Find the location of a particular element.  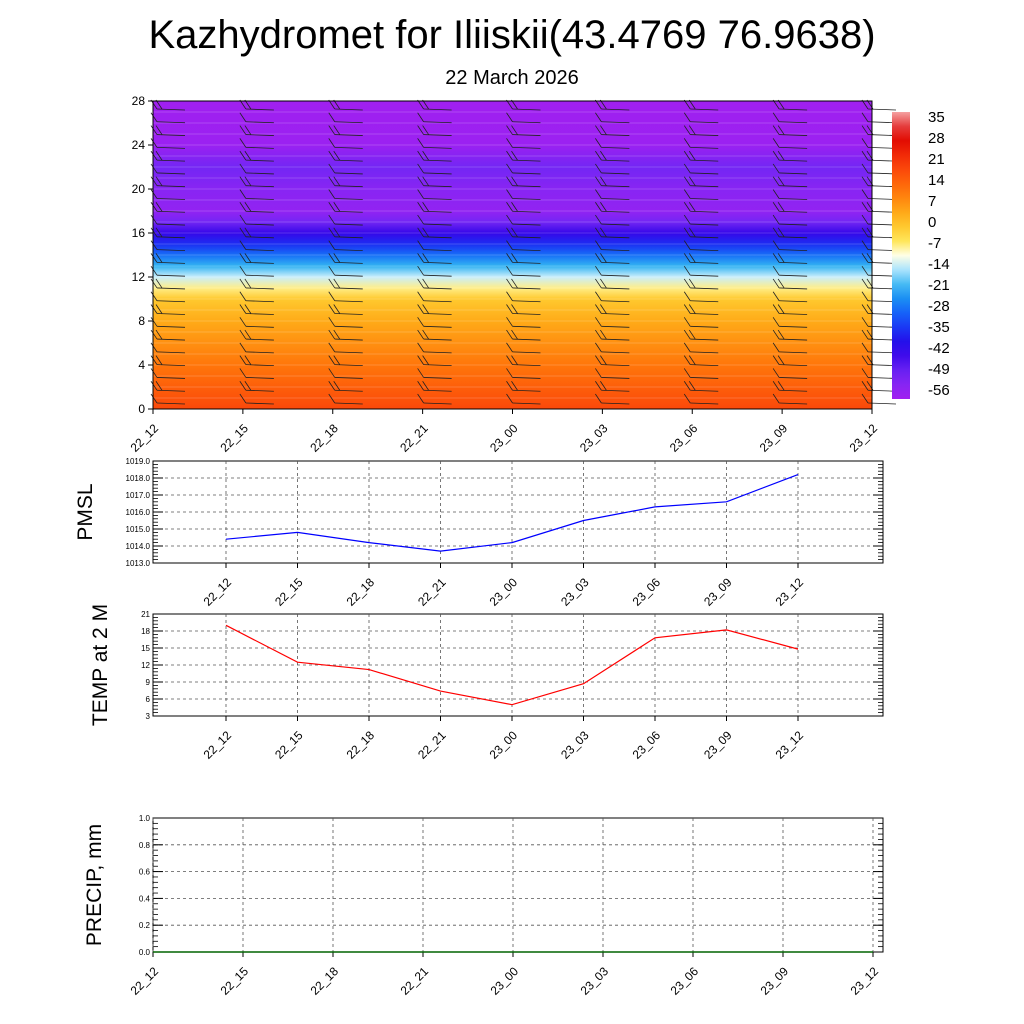

heatmap-y-tick-label: 0 is located at coordinates (141, 409).